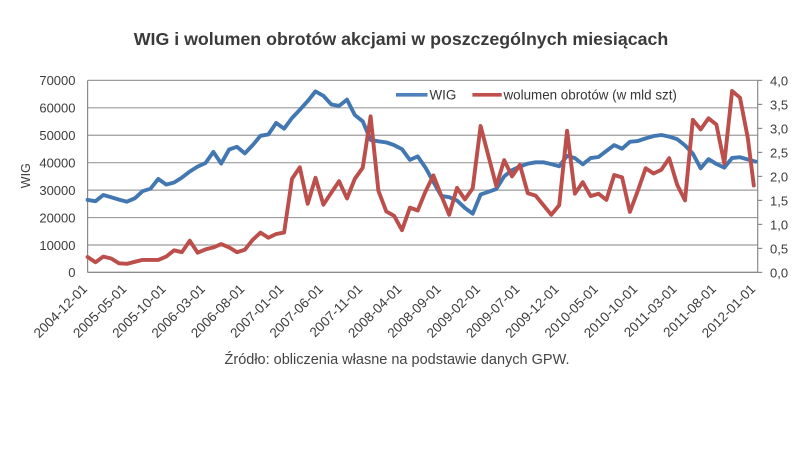  What do you see at coordinates (57, 135) in the screenshot?
I see `svg-text: 50000` at bounding box center [57, 135].